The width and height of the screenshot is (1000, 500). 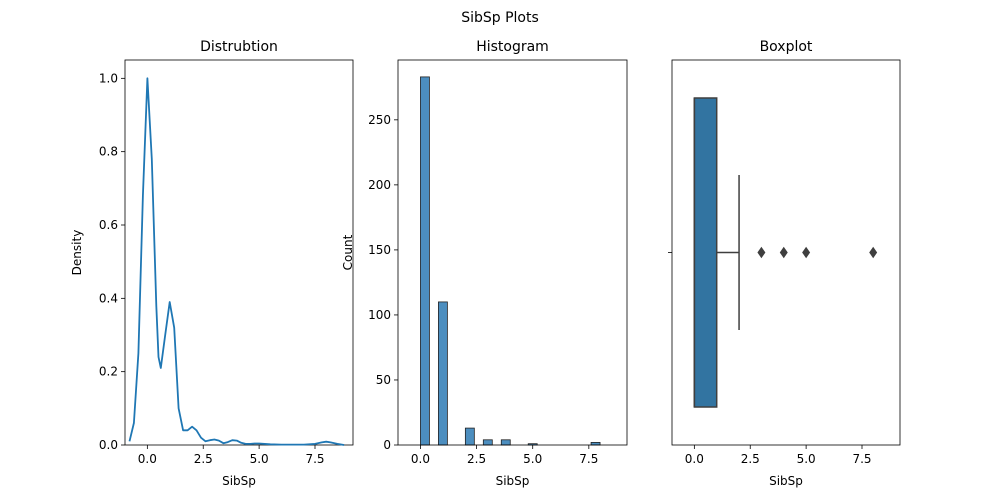 What do you see at coordinates (387, 445) in the screenshot?
I see `y-tick-label: 0` at bounding box center [387, 445].